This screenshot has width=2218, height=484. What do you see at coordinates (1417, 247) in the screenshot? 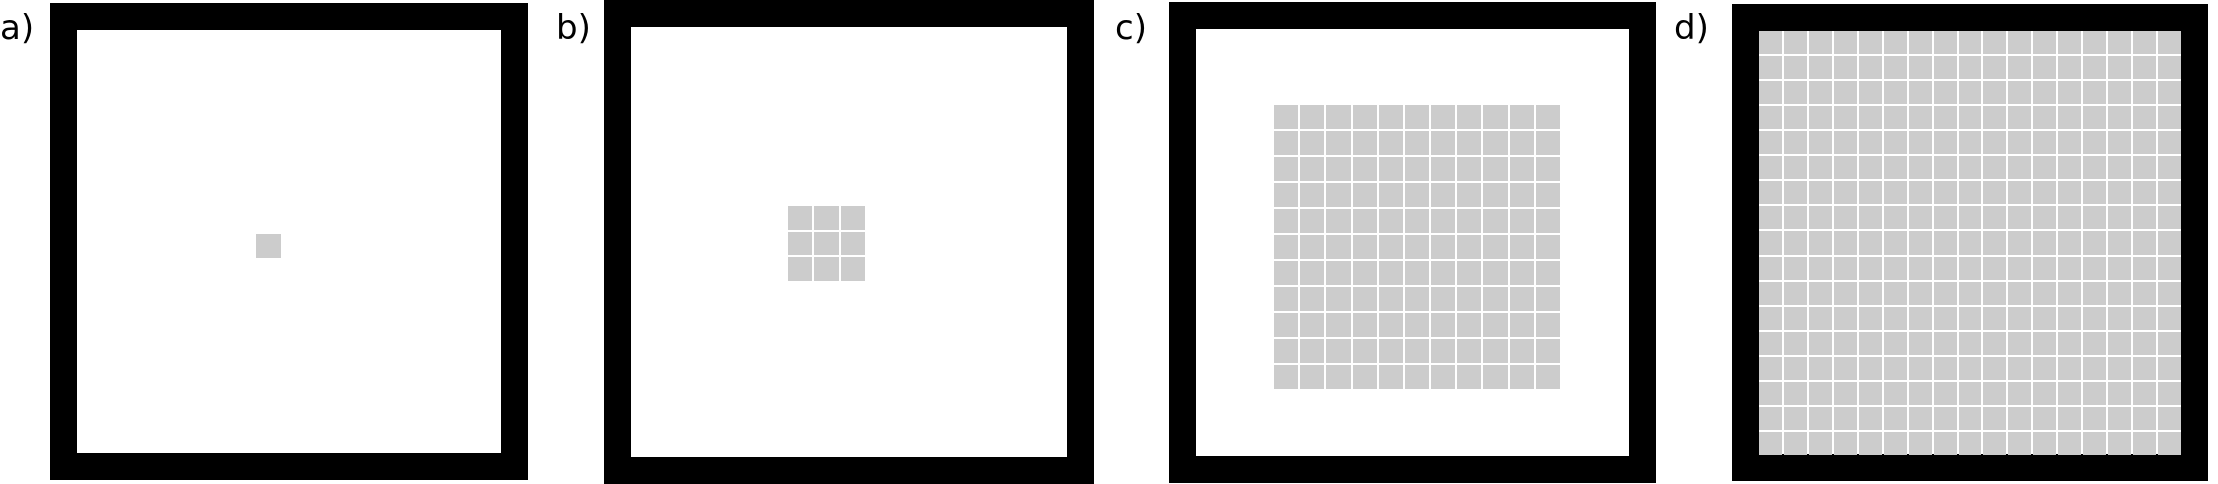
I see `cell-grid-c` at bounding box center [1417, 247].